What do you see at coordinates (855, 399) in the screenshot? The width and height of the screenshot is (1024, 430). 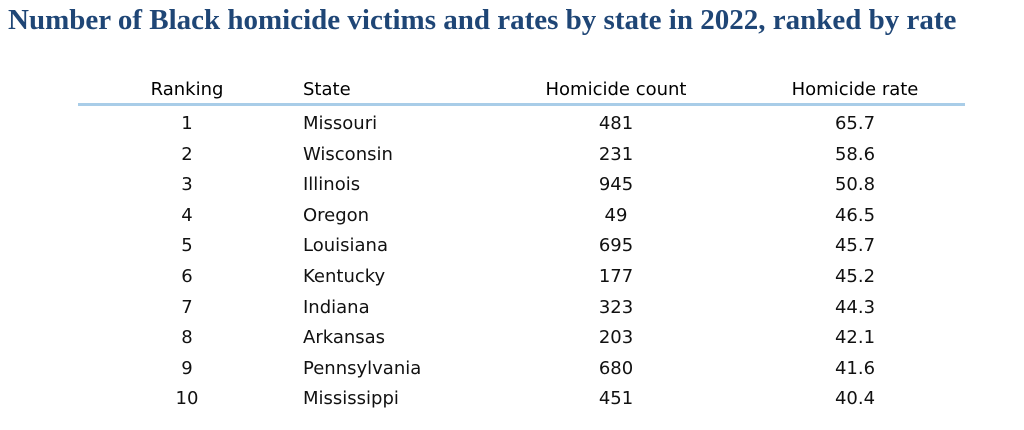 I see `table-cell: 40.4` at bounding box center [855, 399].